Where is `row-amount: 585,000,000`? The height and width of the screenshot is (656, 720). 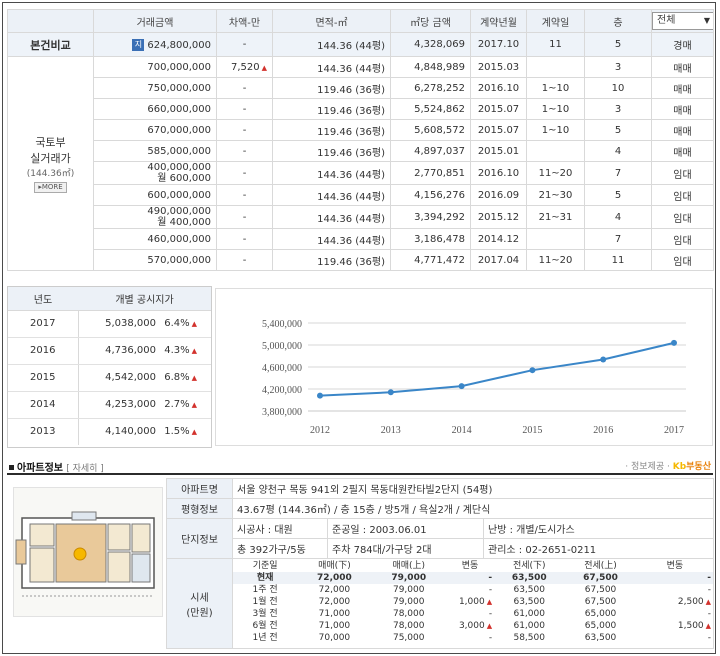 row-amount: 585,000,000 is located at coordinates (155, 151).